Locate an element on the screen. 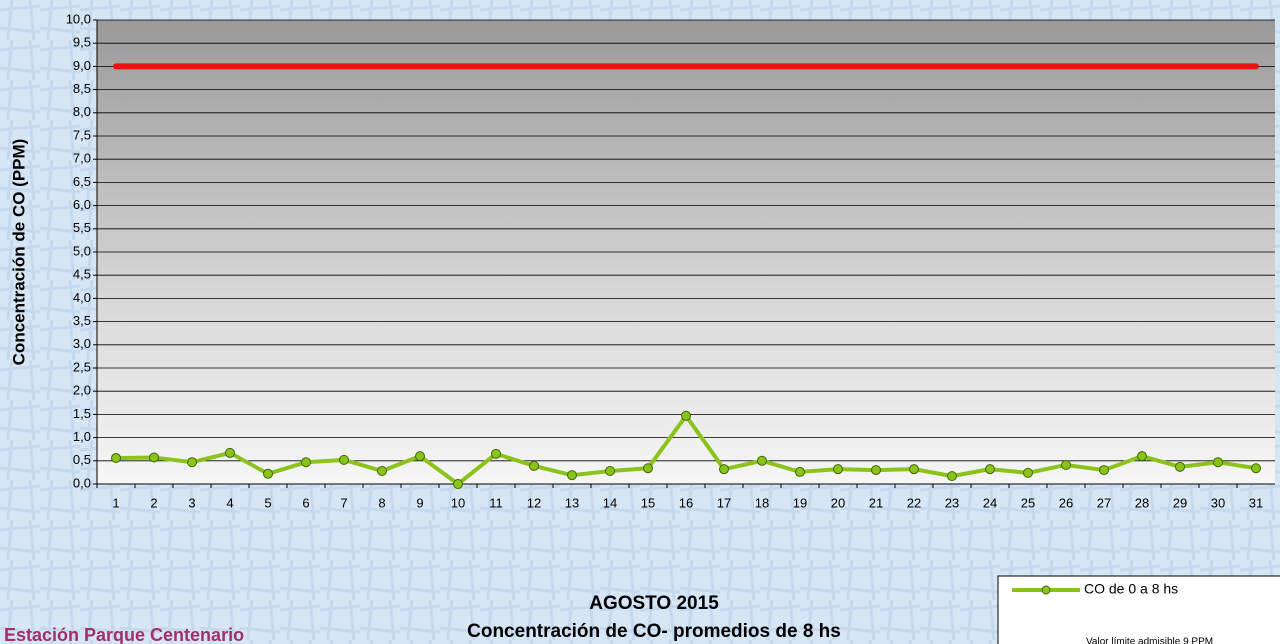  legend-marker is located at coordinates (1046, 590).